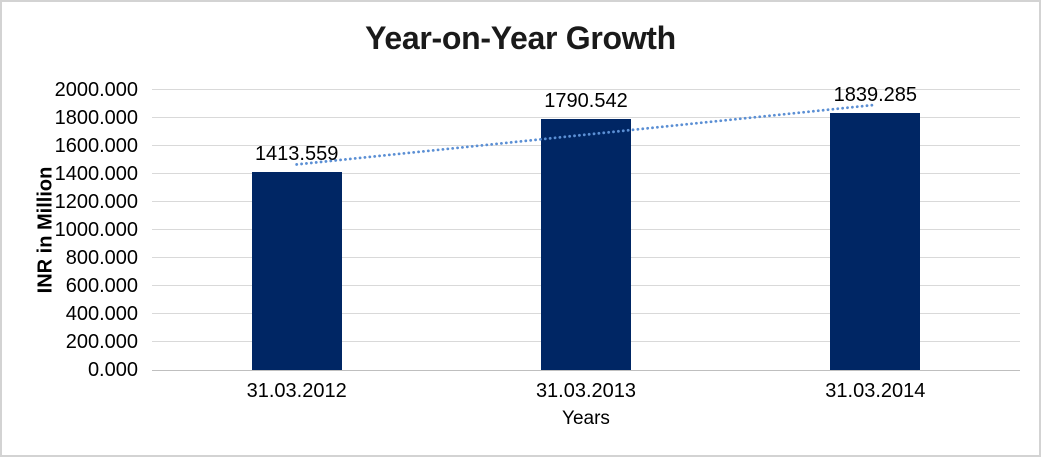  Describe the element at coordinates (96, 146) in the screenshot. I see `y-tick-label: 1600.000` at that location.